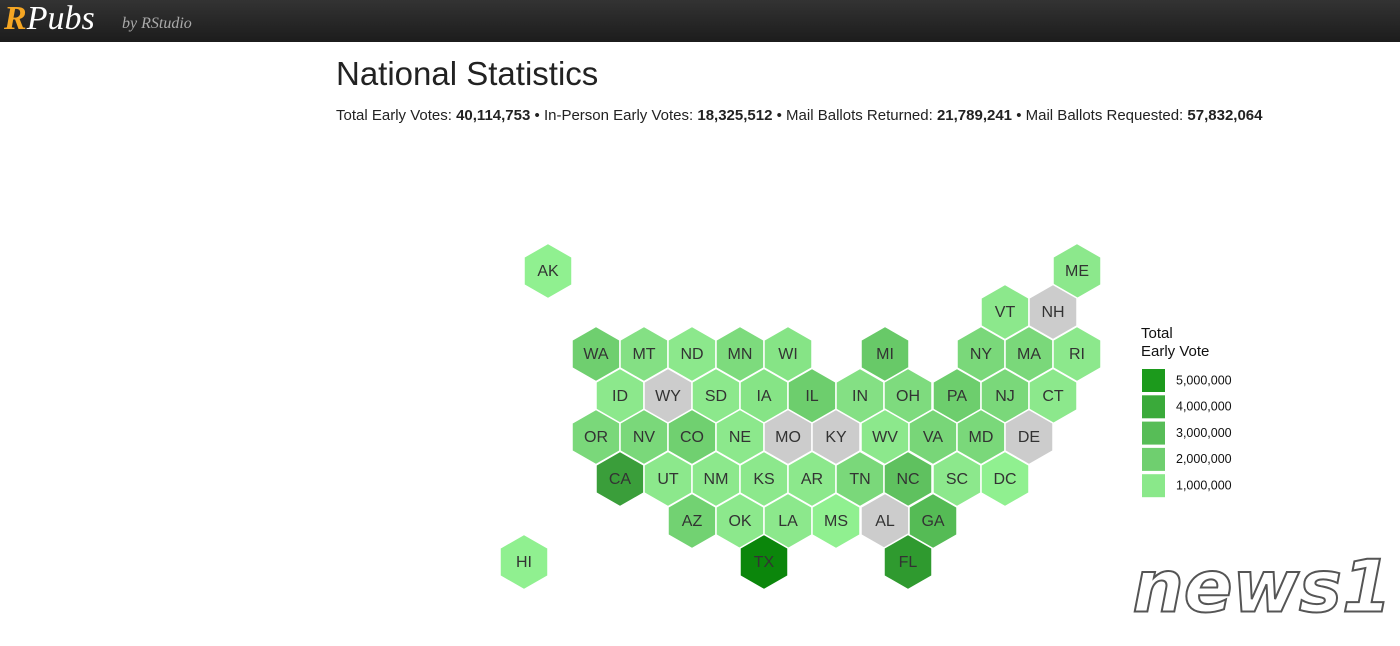 The image size is (1400, 646). Describe the element at coordinates (836, 437) in the screenshot. I see `state-label: KY` at that location.